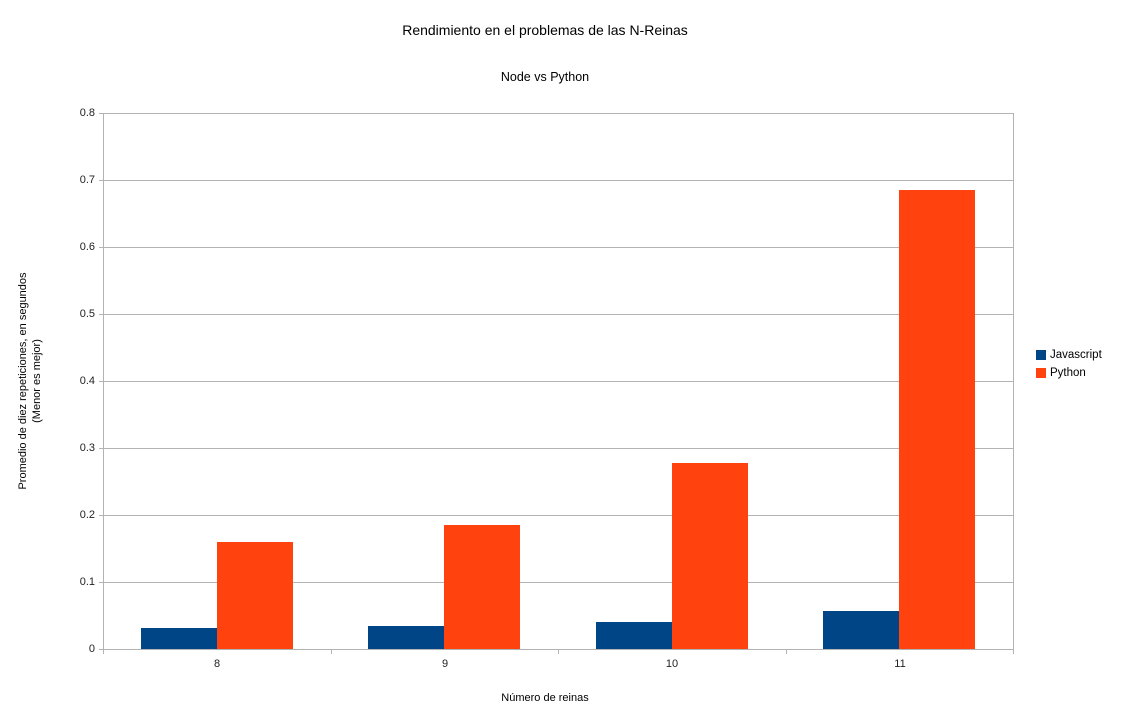 The height and width of the screenshot is (726, 1124). Describe the element at coordinates (37, 381) in the screenshot. I see `y-axis-title-line2: (Menor es mejor)` at that location.